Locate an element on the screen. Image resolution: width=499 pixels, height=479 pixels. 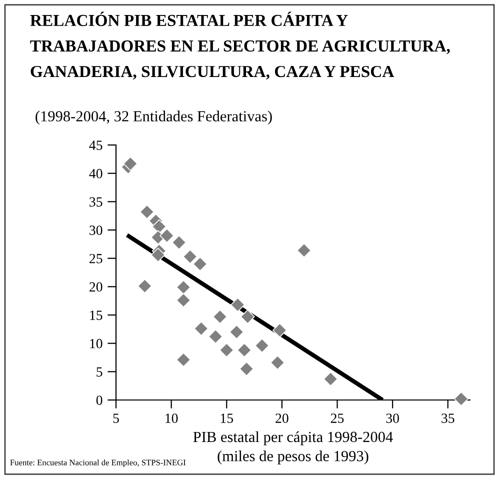
x-tick-label: 30 is located at coordinates (392, 418).